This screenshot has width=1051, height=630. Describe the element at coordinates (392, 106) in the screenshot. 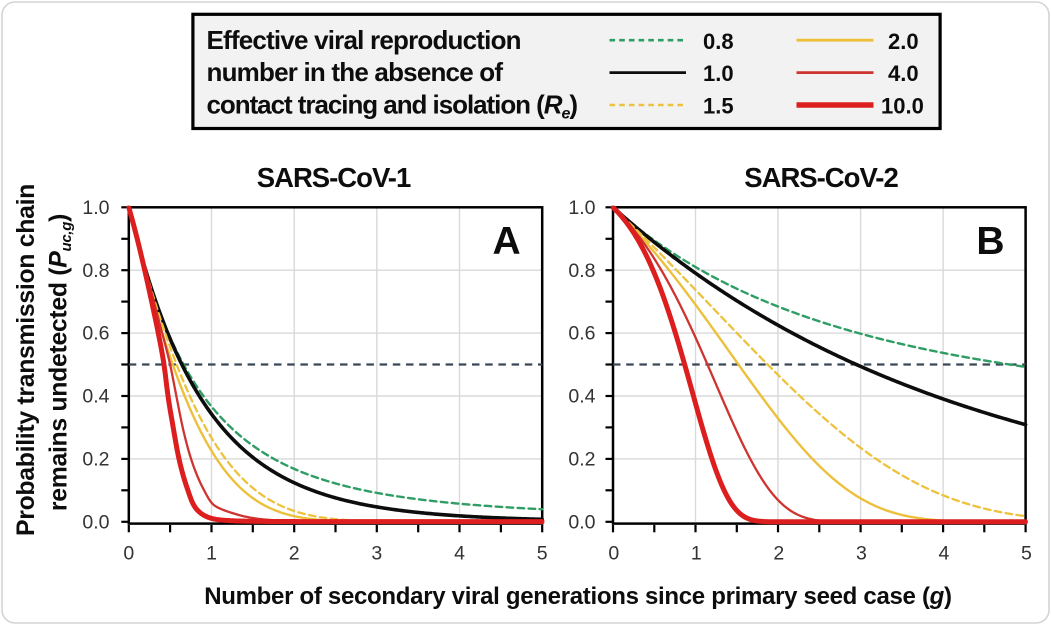

I see `svg-text:contact tracing and isolation: contact tracing and isolation (Re)` at that location.